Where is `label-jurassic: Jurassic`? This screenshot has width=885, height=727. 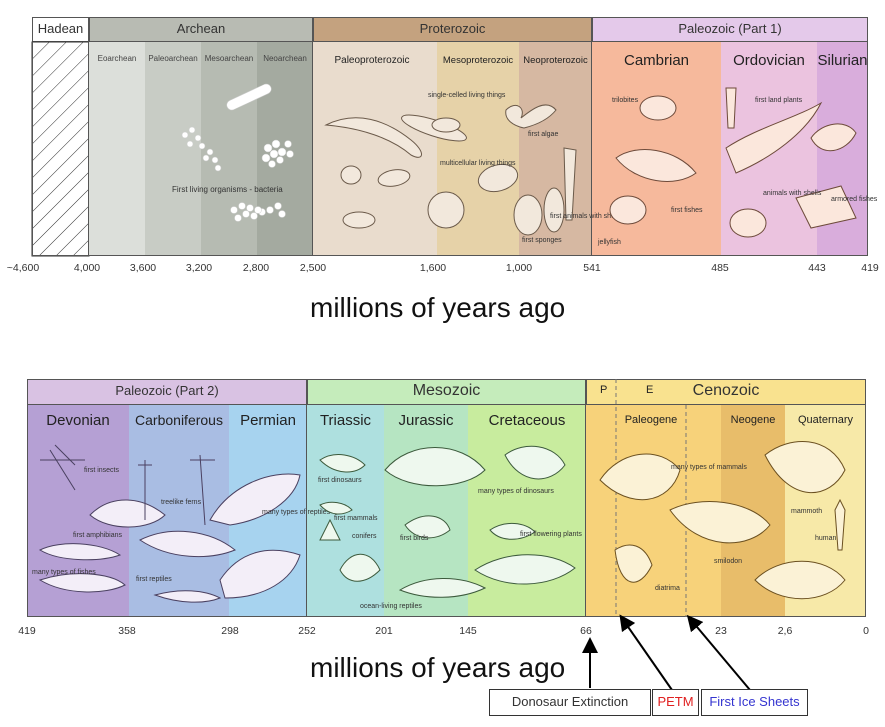 label-jurassic: Jurassic is located at coordinates (426, 420).